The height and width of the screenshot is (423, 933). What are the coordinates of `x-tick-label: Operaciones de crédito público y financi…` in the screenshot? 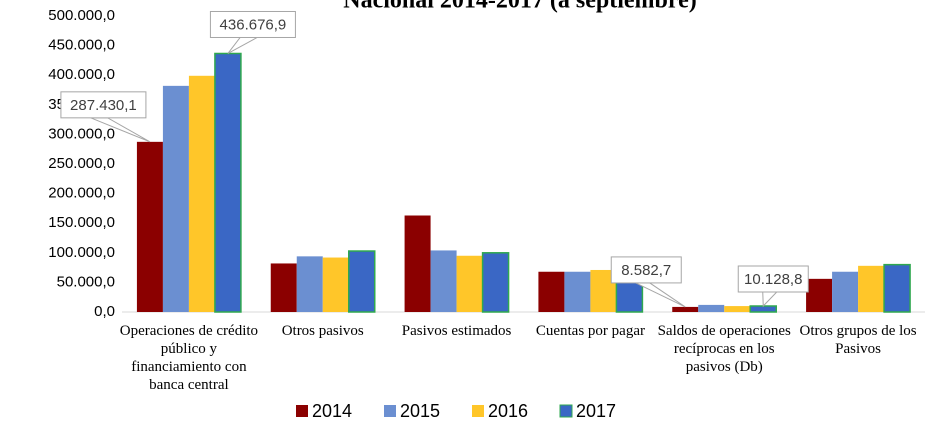 It's located at (189, 358).